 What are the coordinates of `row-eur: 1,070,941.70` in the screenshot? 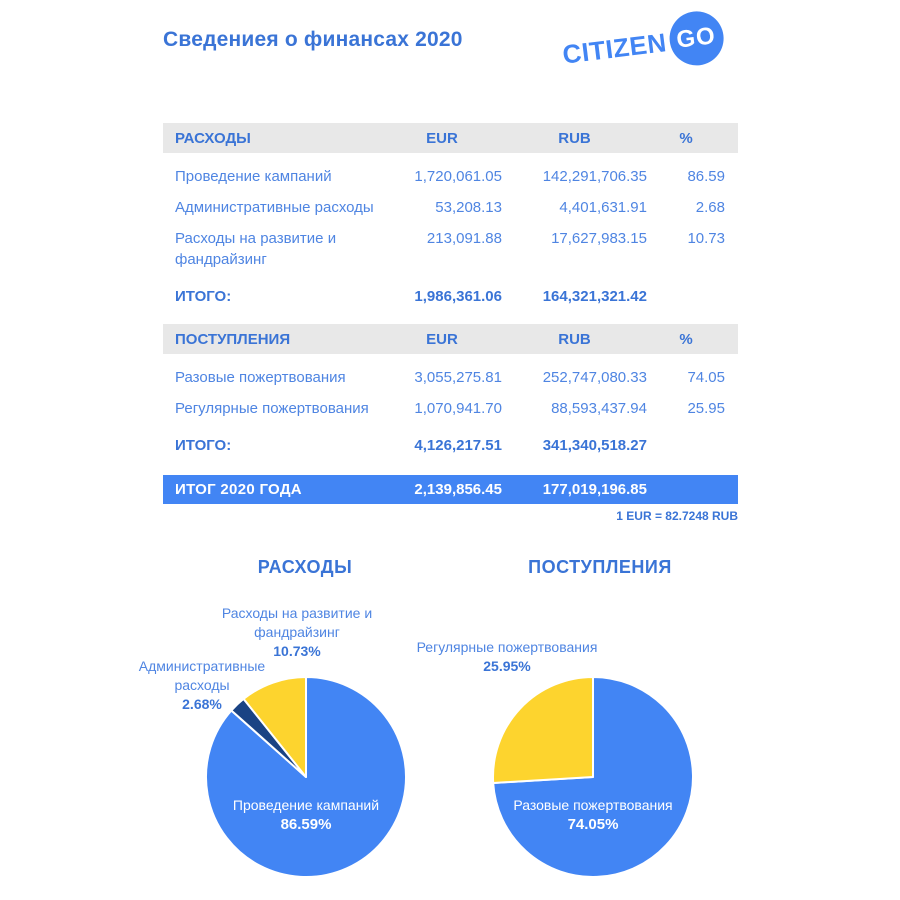 It's located at (458, 408).